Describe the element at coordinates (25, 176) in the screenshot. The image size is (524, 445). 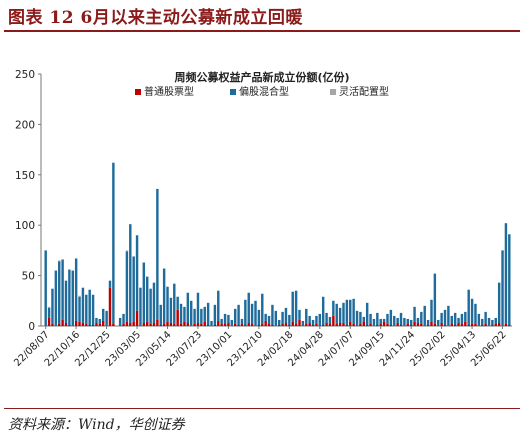
I see `y-tick-label: 150` at that location.